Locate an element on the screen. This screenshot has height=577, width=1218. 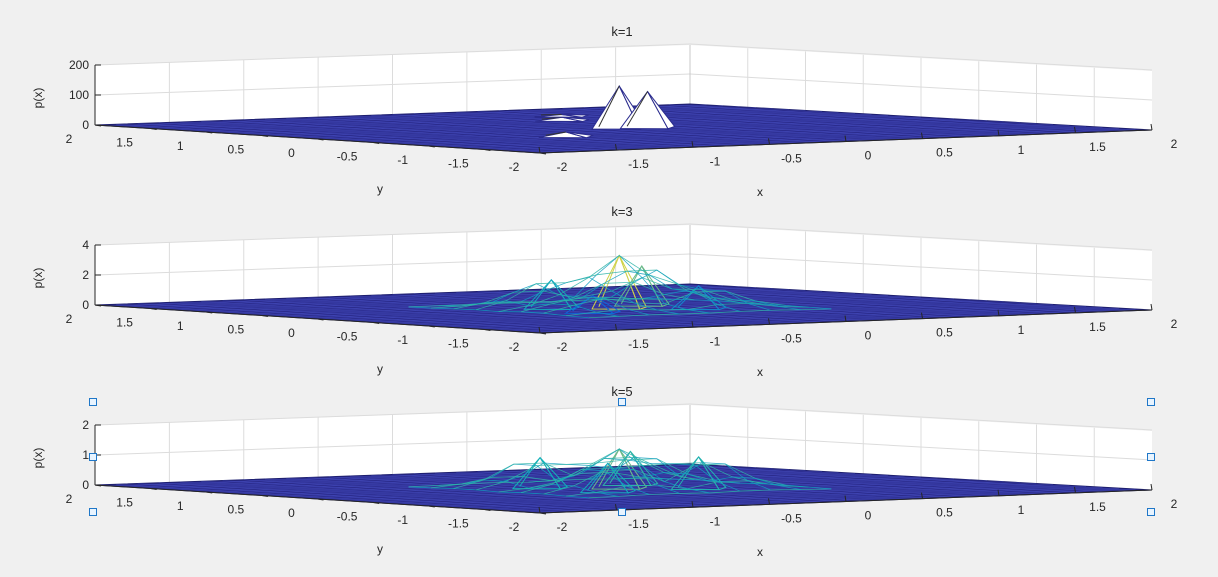
x-tick-label: 1.5 is located at coordinates (1097, 147).